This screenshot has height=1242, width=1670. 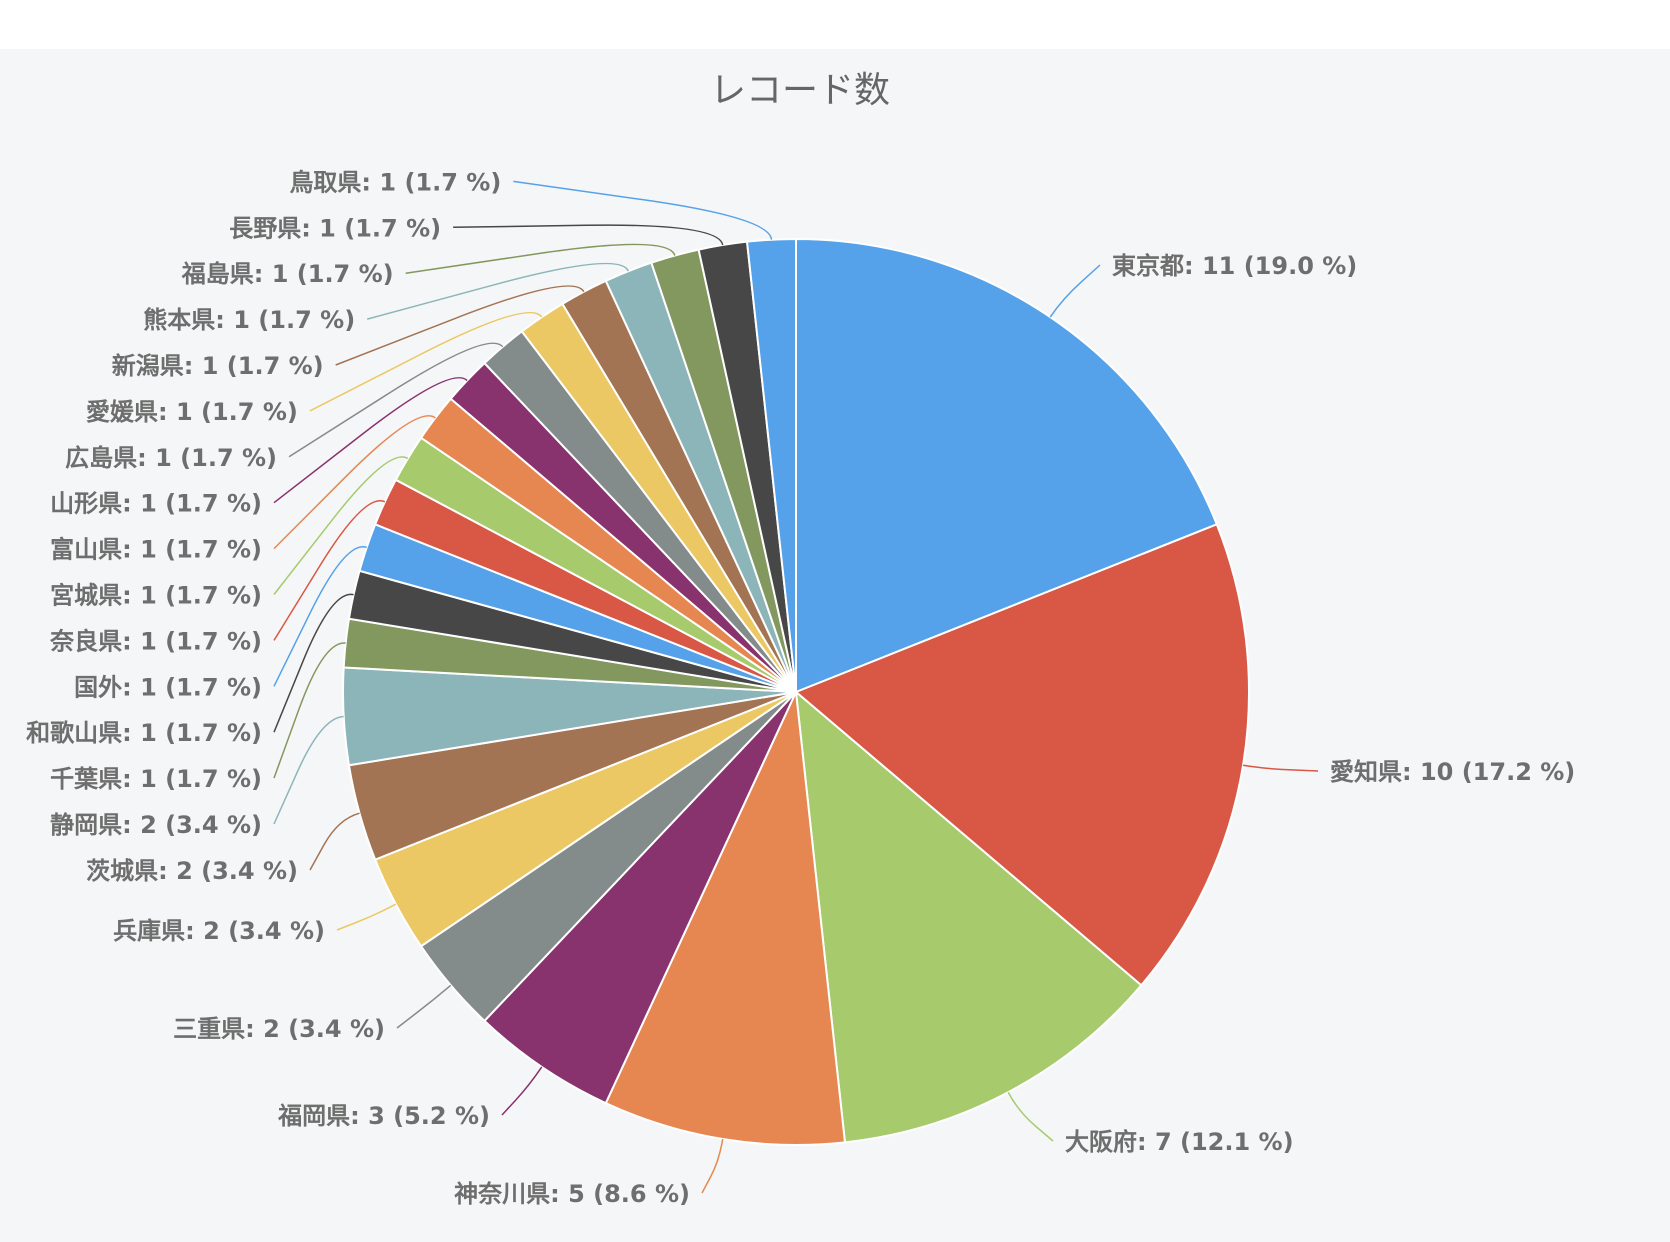 What do you see at coordinates (156, 596) in the screenshot?
I see `slice-label: 宮城県: 1 (1.7 %)` at bounding box center [156, 596].